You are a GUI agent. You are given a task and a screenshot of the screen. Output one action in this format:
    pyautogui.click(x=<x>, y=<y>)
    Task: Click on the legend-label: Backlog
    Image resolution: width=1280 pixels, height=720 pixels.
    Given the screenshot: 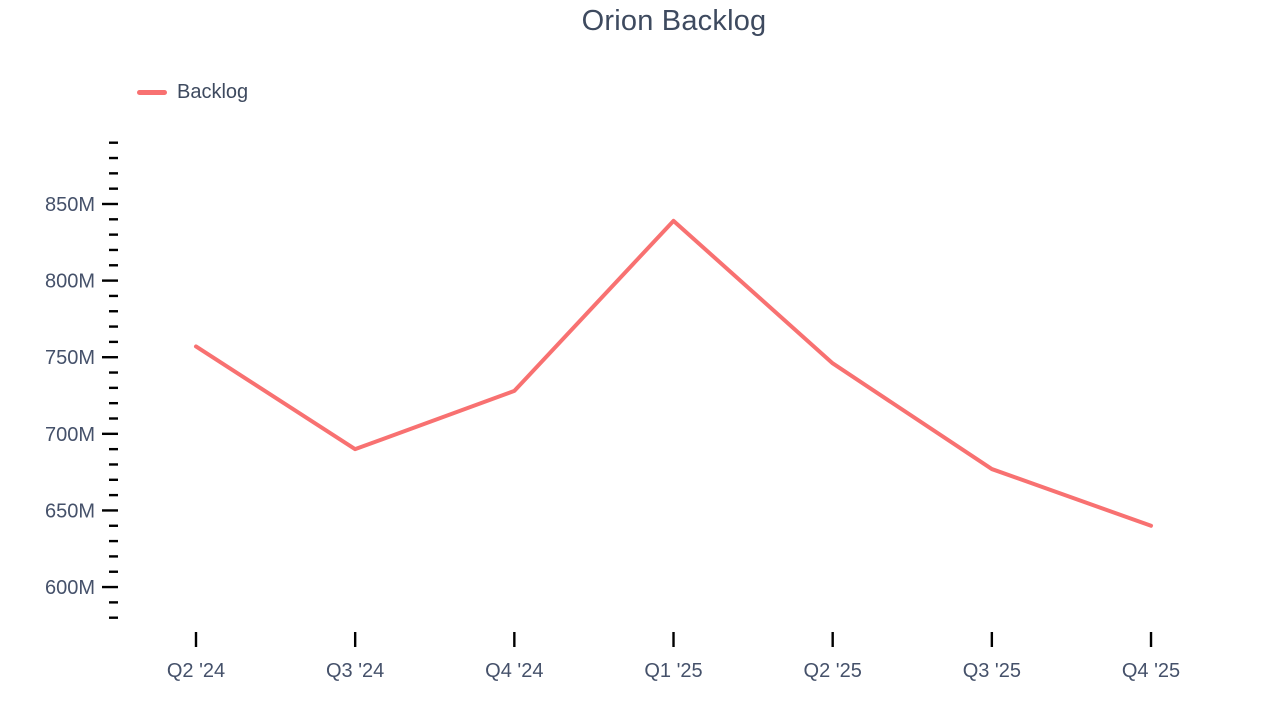 What is the action you would take?
    pyautogui.click(x=213, y=92)
    